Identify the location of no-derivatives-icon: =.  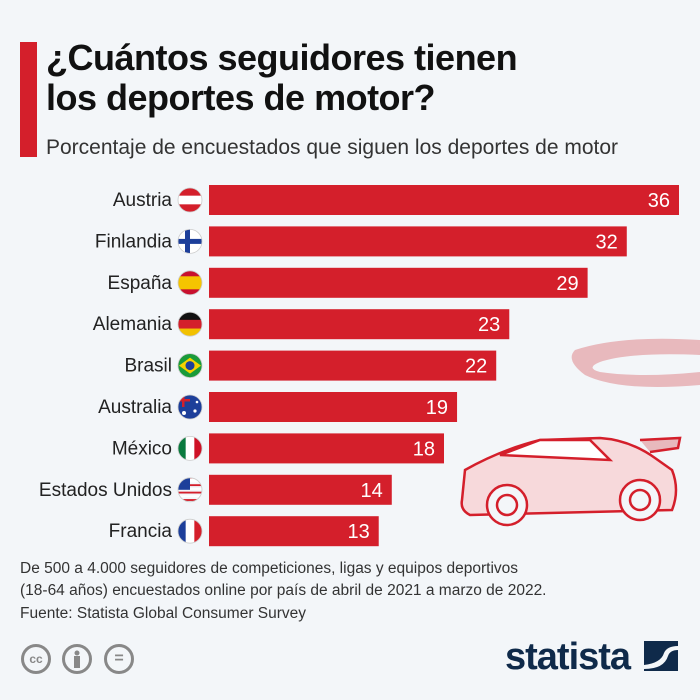
(119, 659).